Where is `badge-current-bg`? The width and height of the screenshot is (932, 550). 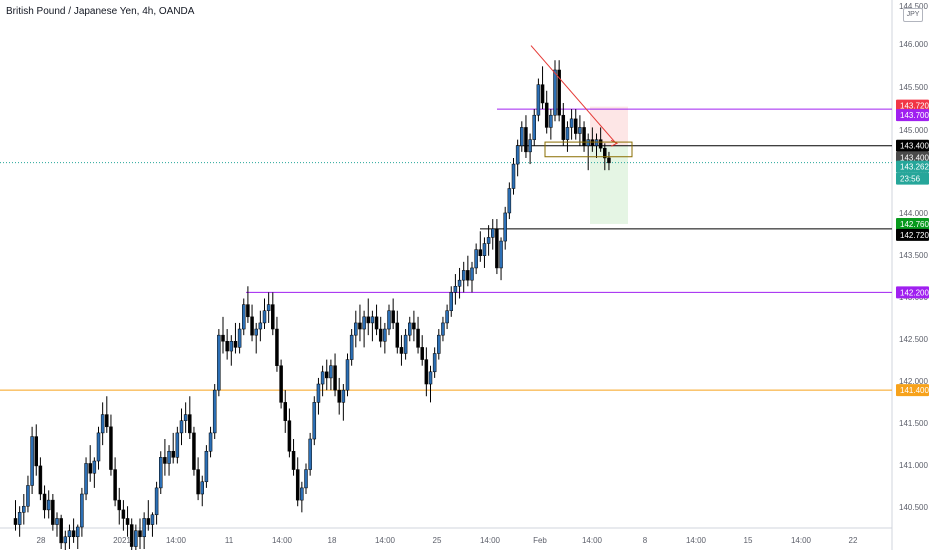 badge-current-bg is located at coordinates (912, 166).